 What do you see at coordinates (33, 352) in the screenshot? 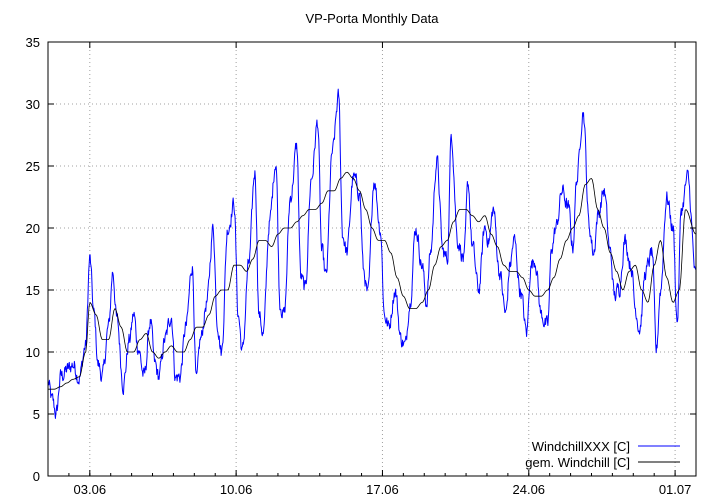
I see `y-tick-label: 10` at bounding box center [33, 352].